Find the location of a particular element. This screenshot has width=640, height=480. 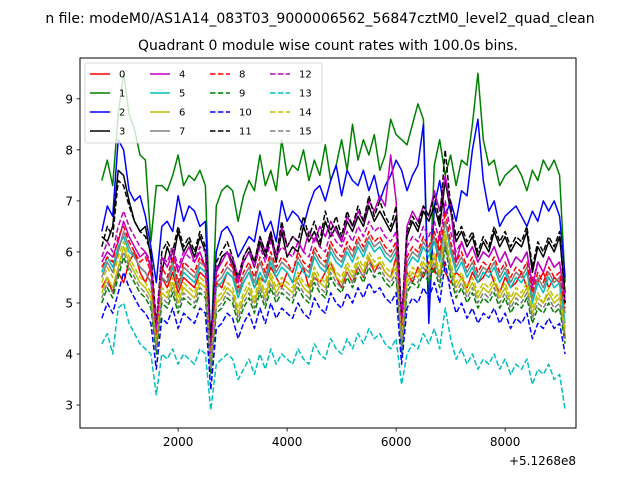

x-tick-label: 4000 is located at coordinates (287, 442).